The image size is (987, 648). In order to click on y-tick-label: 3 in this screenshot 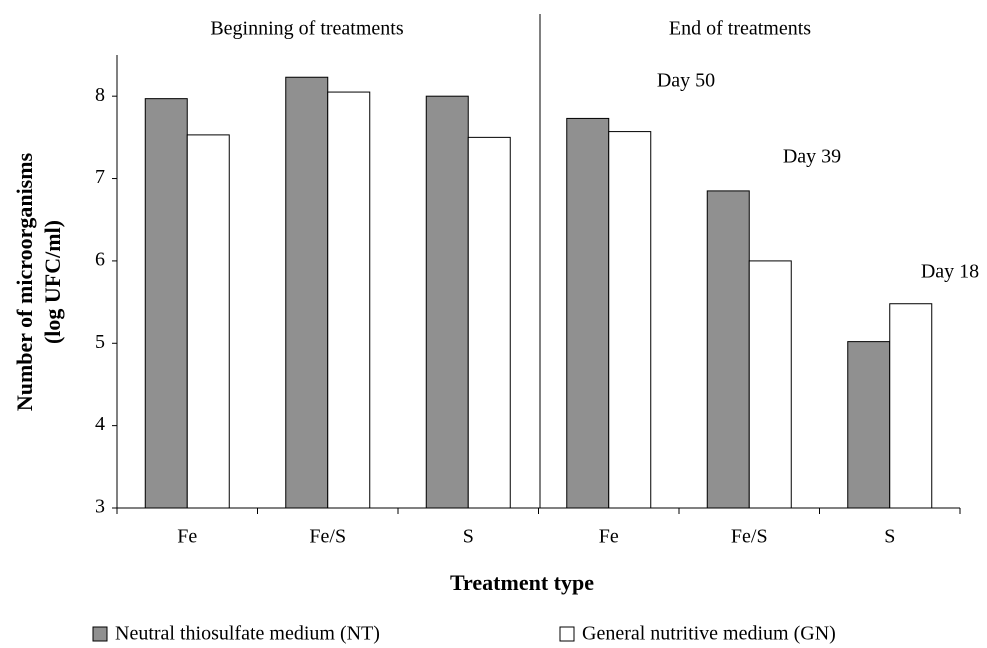, I will do `click(100, 507)`.